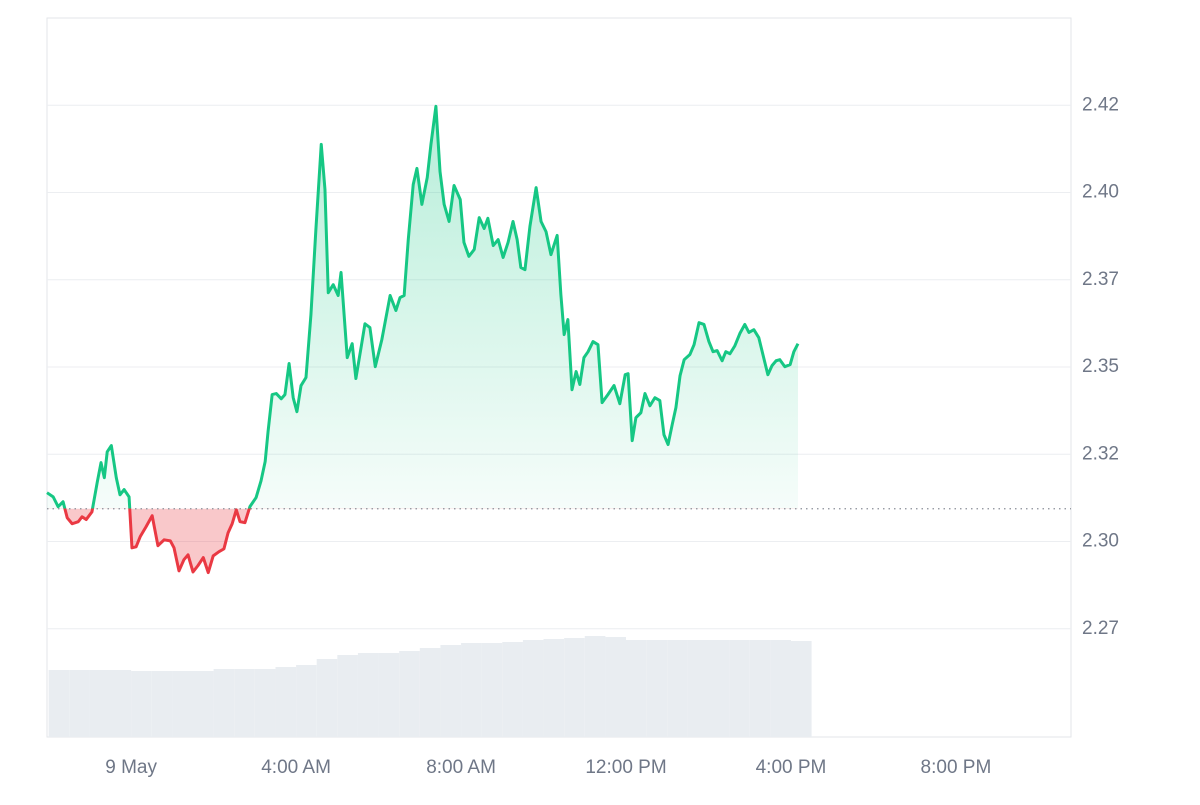 This screenshot has width=1200, height=805. Describe the element at coordinates (1100, 279) in the screenshot. I see `y-tick-label: 2.37` at that location.